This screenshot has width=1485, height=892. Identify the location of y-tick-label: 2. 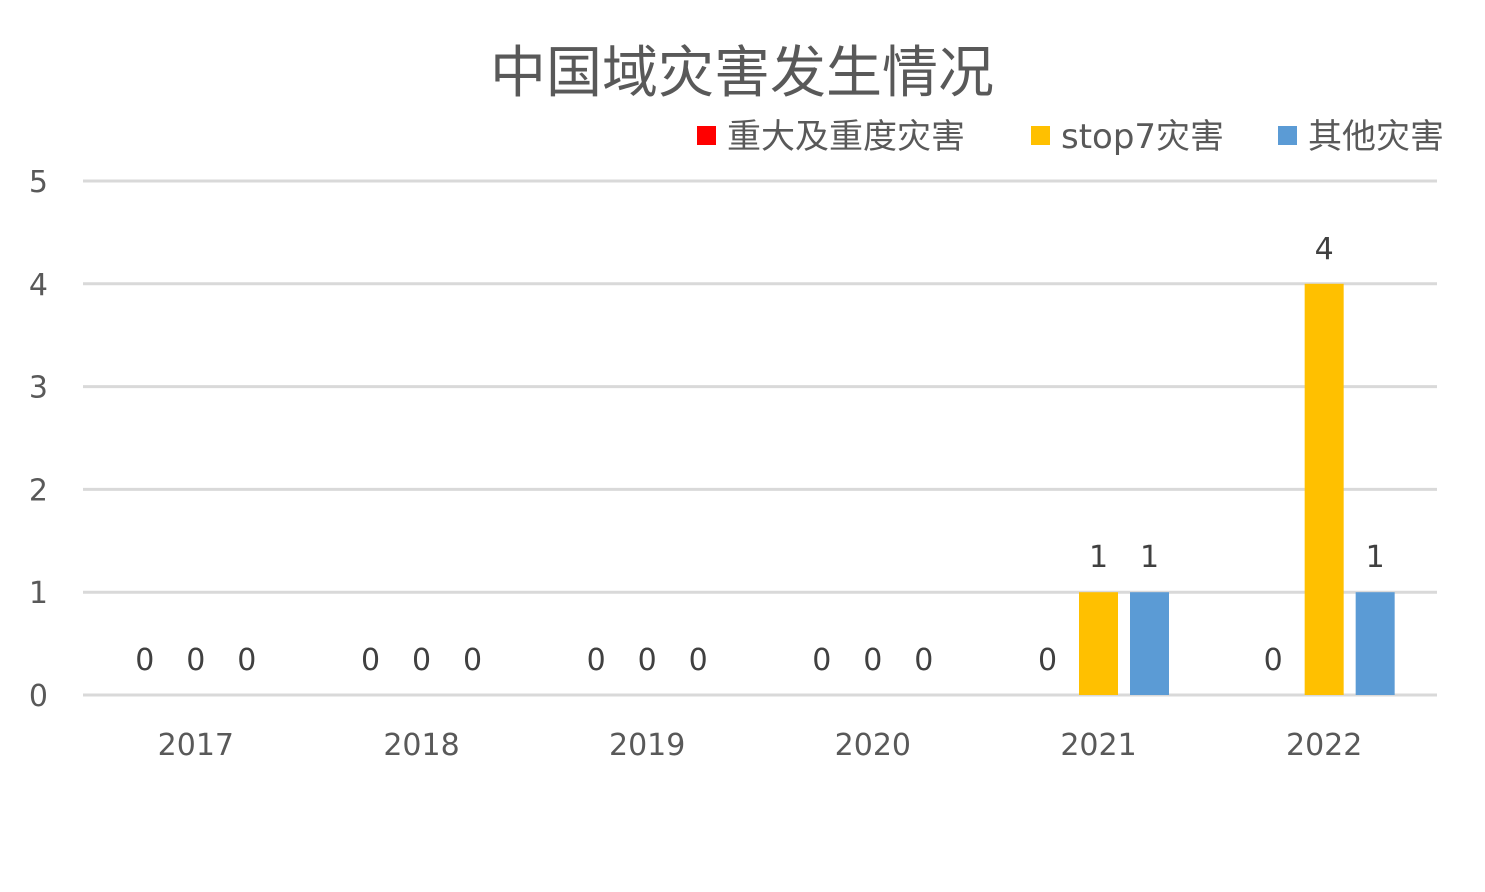
(38, 490).